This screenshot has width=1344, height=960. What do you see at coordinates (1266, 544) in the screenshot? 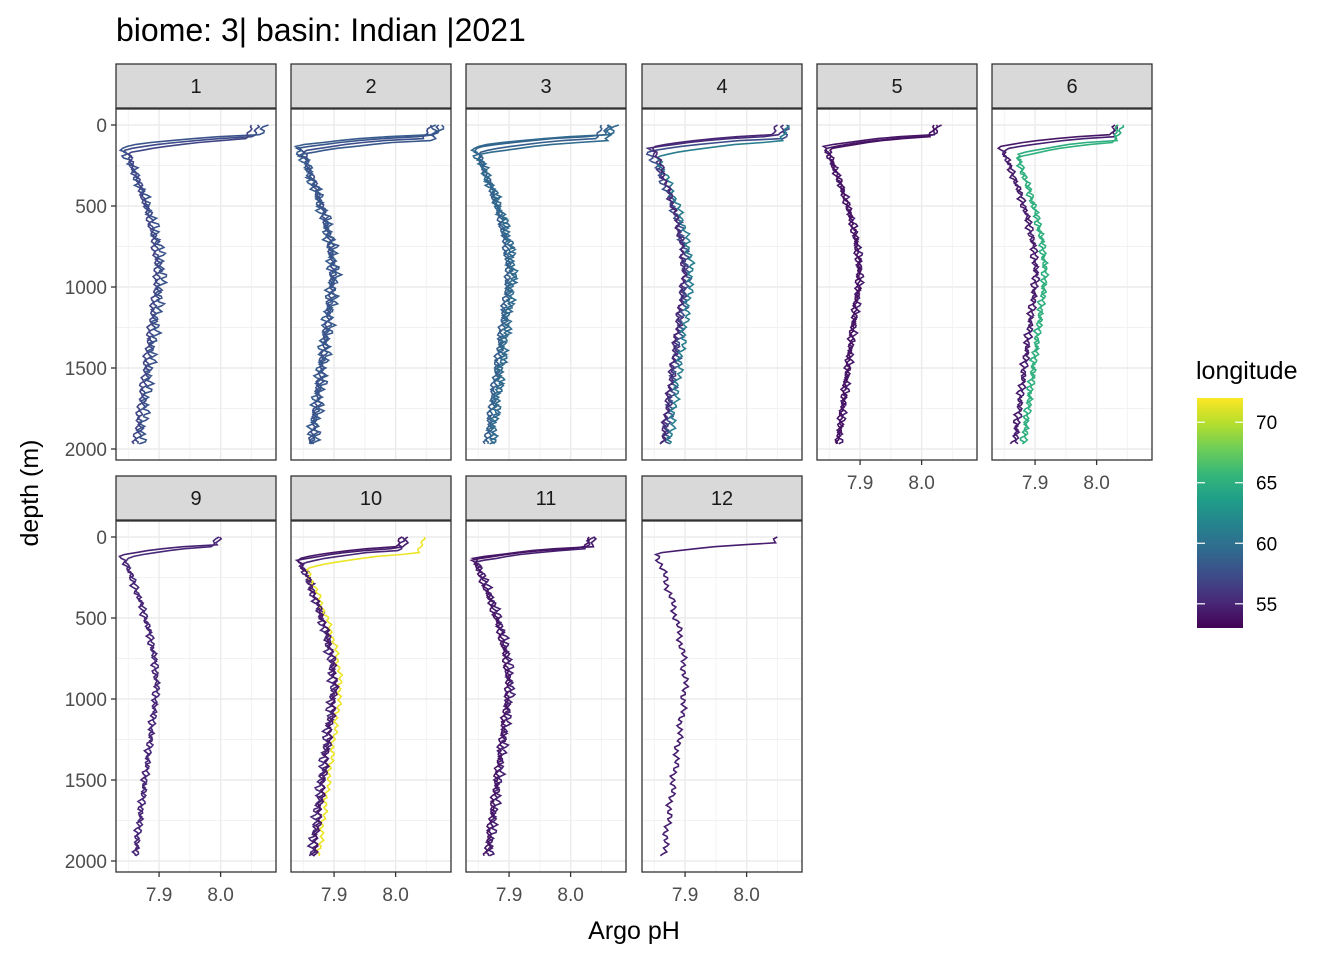
I see `colorbar-label: 60` at bounding box center [1266, 544].